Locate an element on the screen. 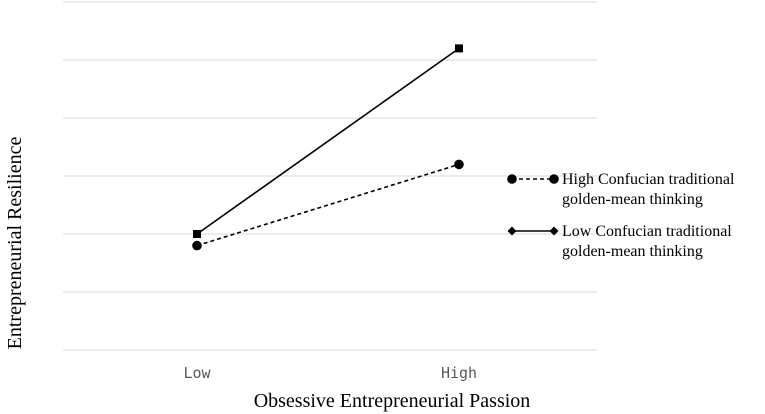  x-tick-labels: Low High is located at coordinates (330, 373).